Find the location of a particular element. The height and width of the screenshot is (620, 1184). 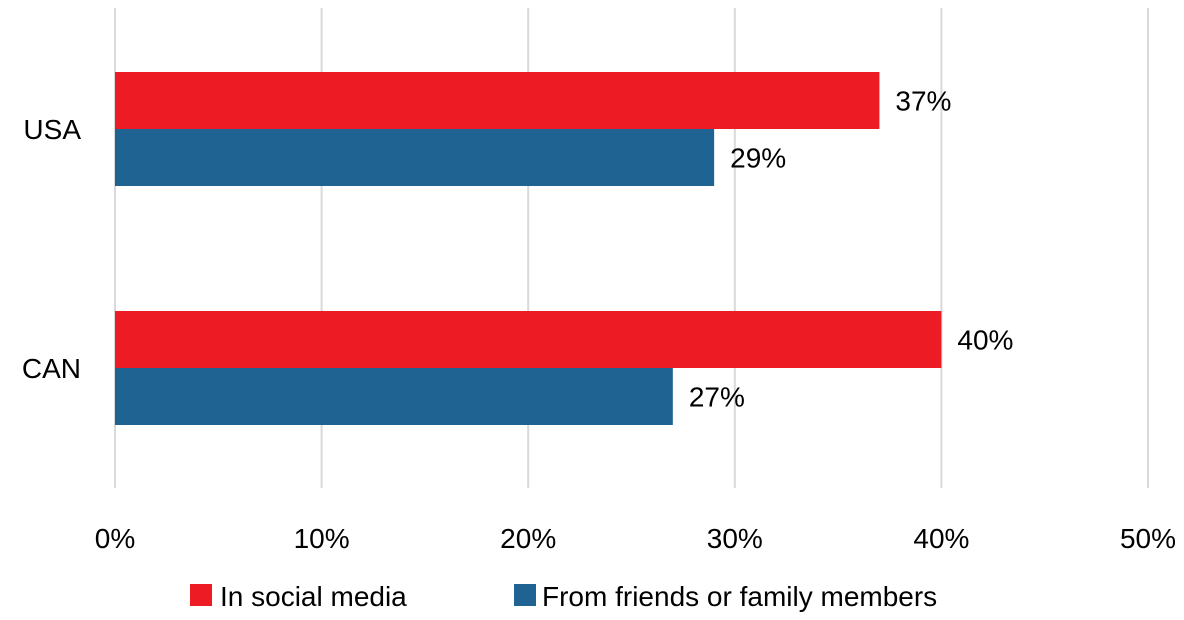

category-label-usa: USA is located at coordinates (52, 129).